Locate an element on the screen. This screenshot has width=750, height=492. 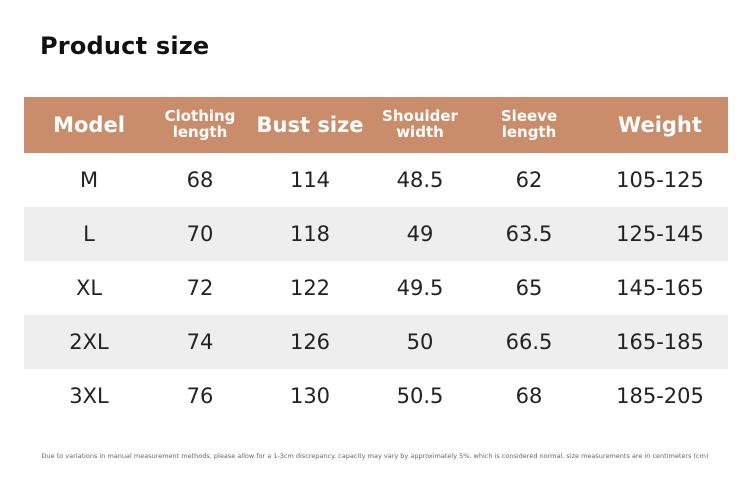
table-cell: 3XL is located at coordinates (89, 396).